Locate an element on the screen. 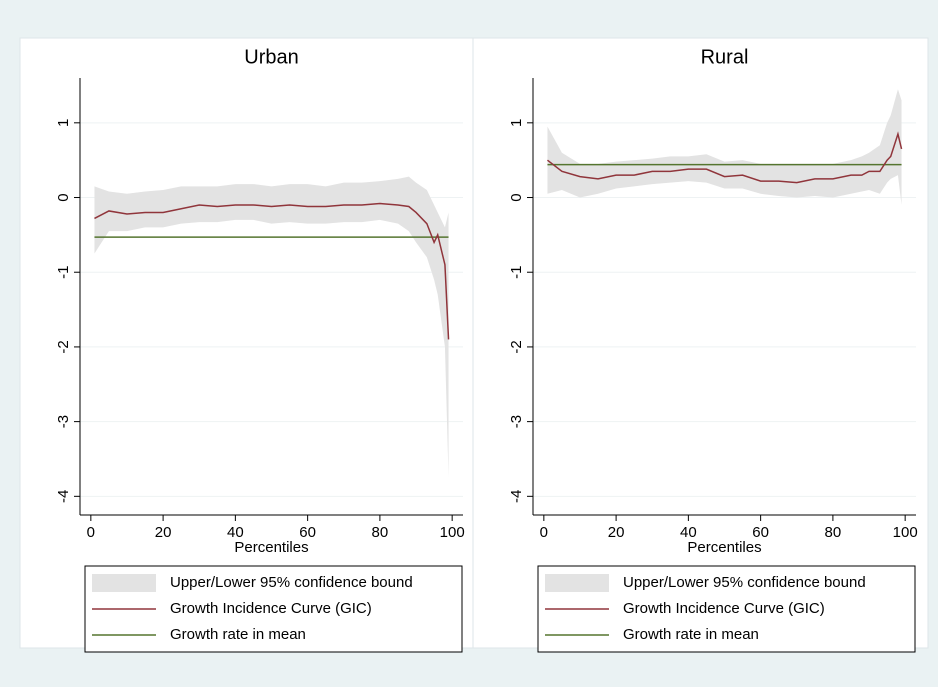 The height and width of the screenshot is (687, 938). confidence-band is located at coordinates (724, 147).